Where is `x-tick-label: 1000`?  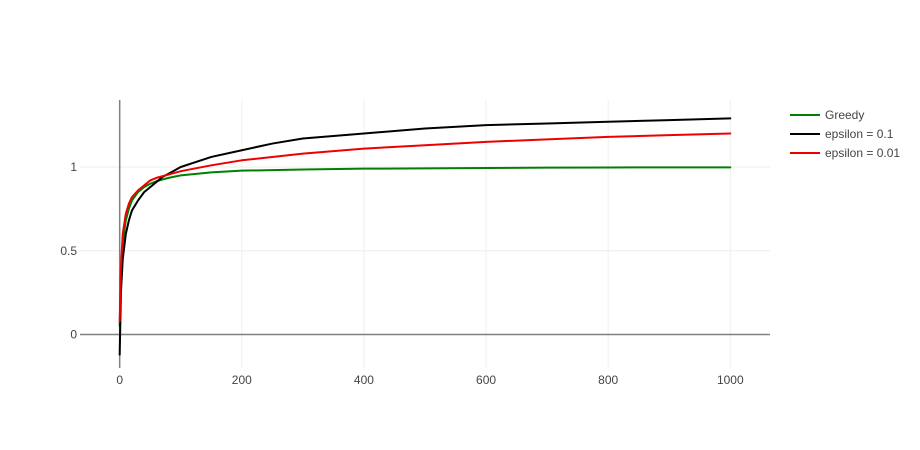 x-tick-label: 1000 is located at coordinates (730, 380).